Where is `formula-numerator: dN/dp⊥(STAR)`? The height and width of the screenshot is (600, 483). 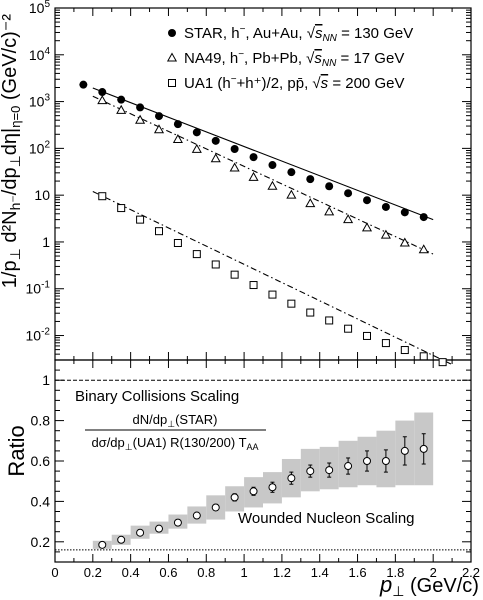 formula-numerator: dN/dp⊥(STAR) is located at coordinates (175, 420).